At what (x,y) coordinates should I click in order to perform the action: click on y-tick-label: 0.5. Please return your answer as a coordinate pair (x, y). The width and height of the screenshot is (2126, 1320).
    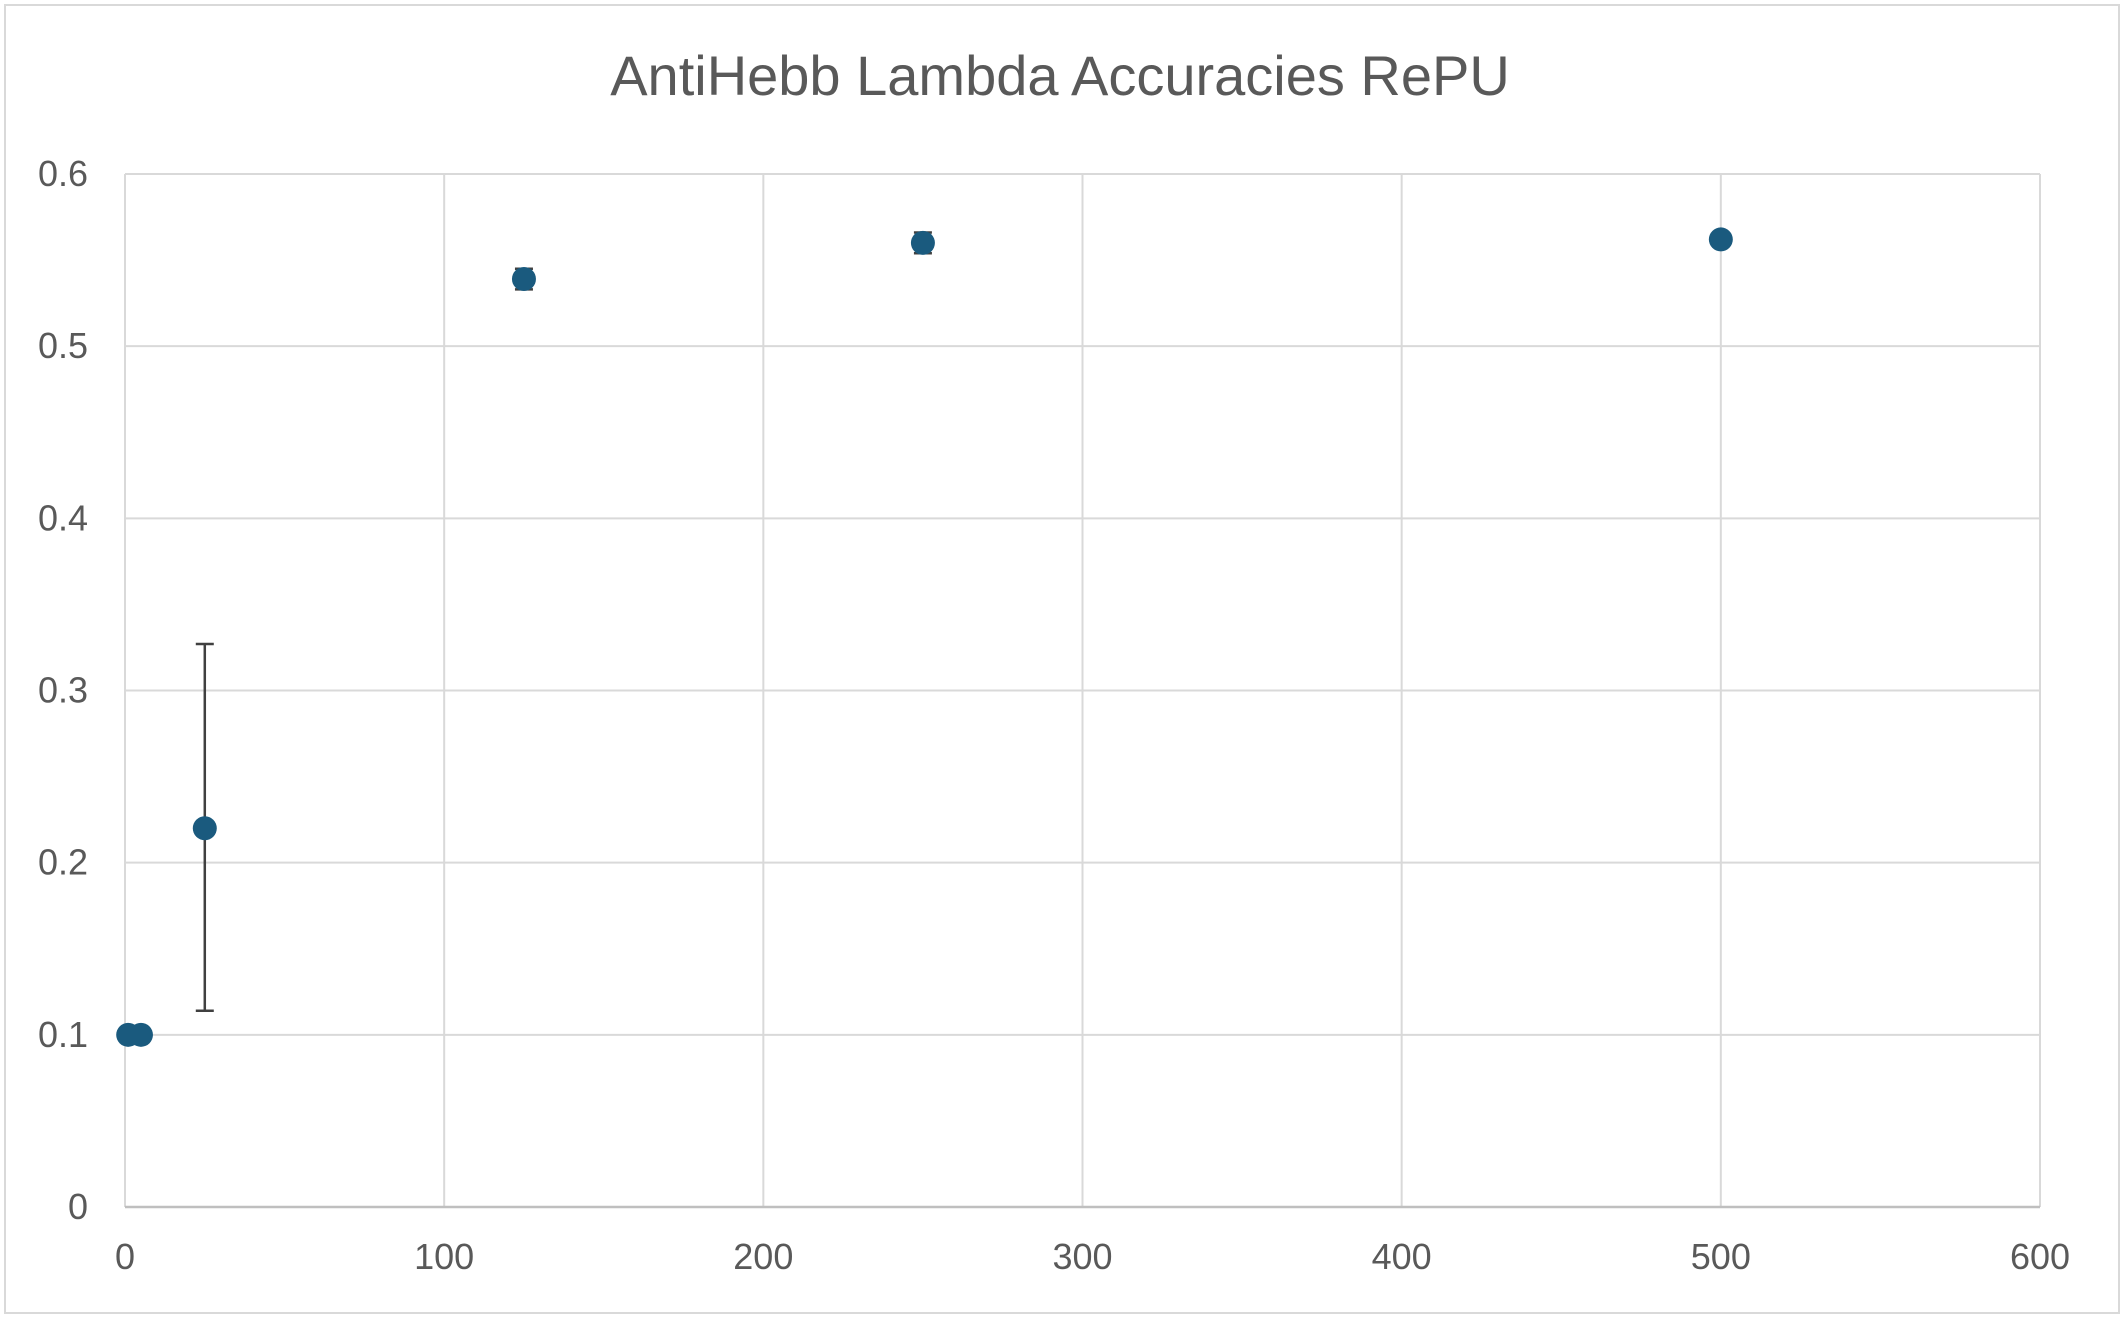
    Looking at the image, I should click on (63, 345).